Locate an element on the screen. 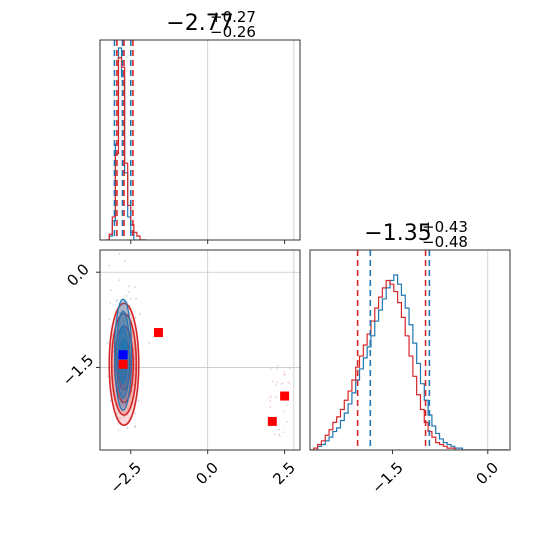 The height and width of the screenshot is (550, 550). scatter-2d-frame is located at coordinates (200, 350).